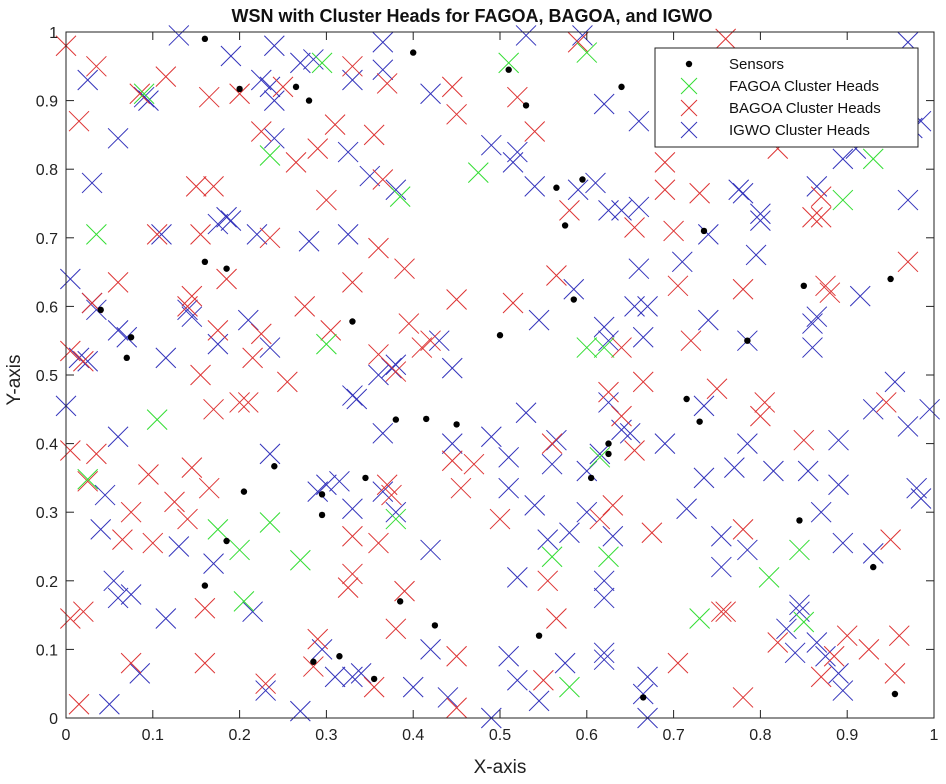 This screenshot has height=784, width=946. Describe the element at coordinates (500, 735) in the screenshot. I see `x-tick-label: 0.5` at that location.